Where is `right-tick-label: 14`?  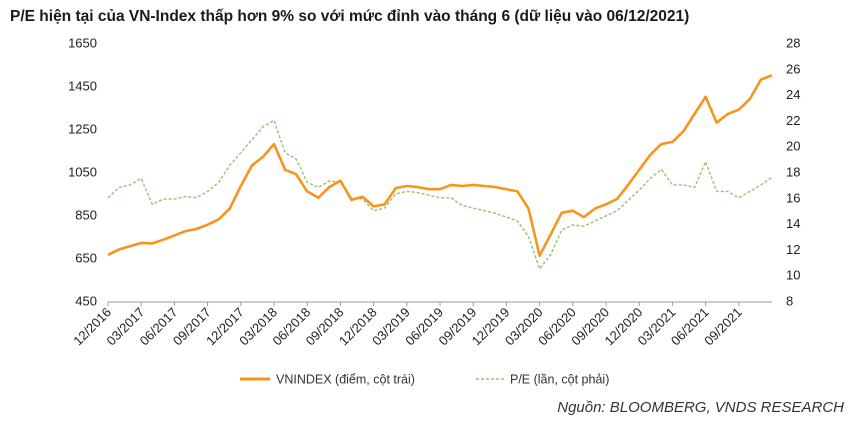
right-tick-label: 14 is located at coordinates (793, 223).